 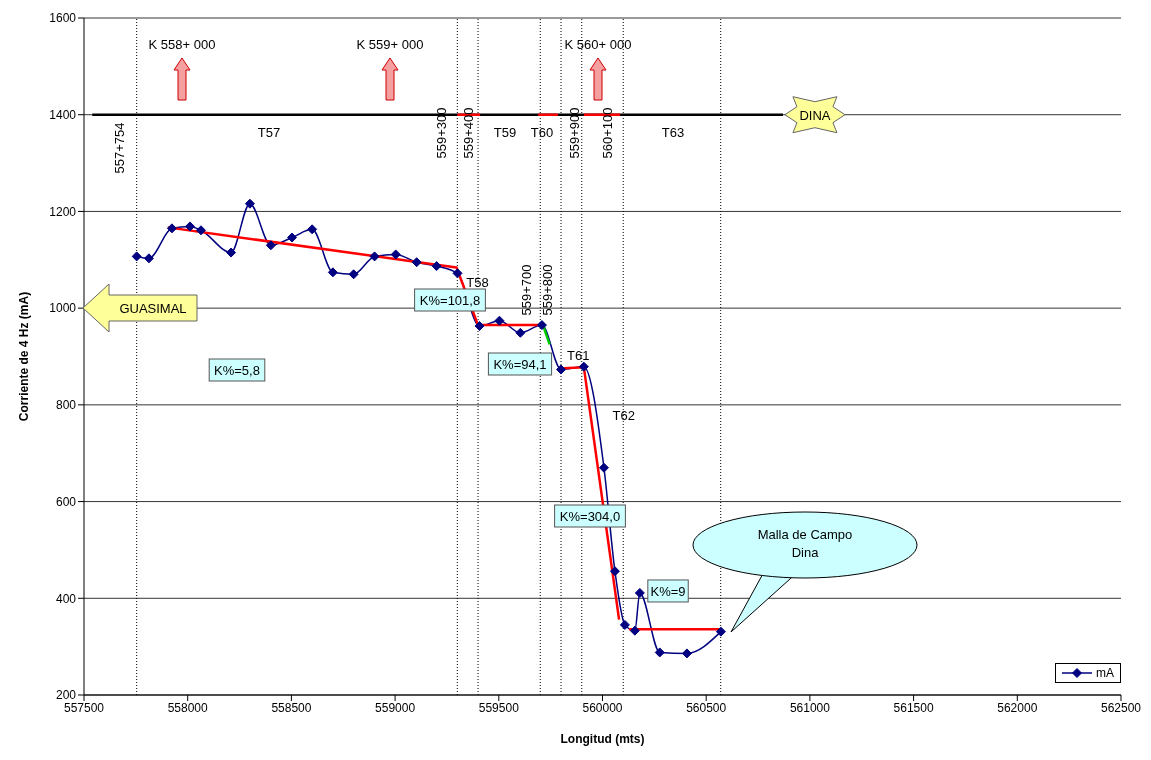 What do you see at coordinates (574, 133) in the screenshot?
I see `annotation: 559+900` at bounding box center [574, 133].